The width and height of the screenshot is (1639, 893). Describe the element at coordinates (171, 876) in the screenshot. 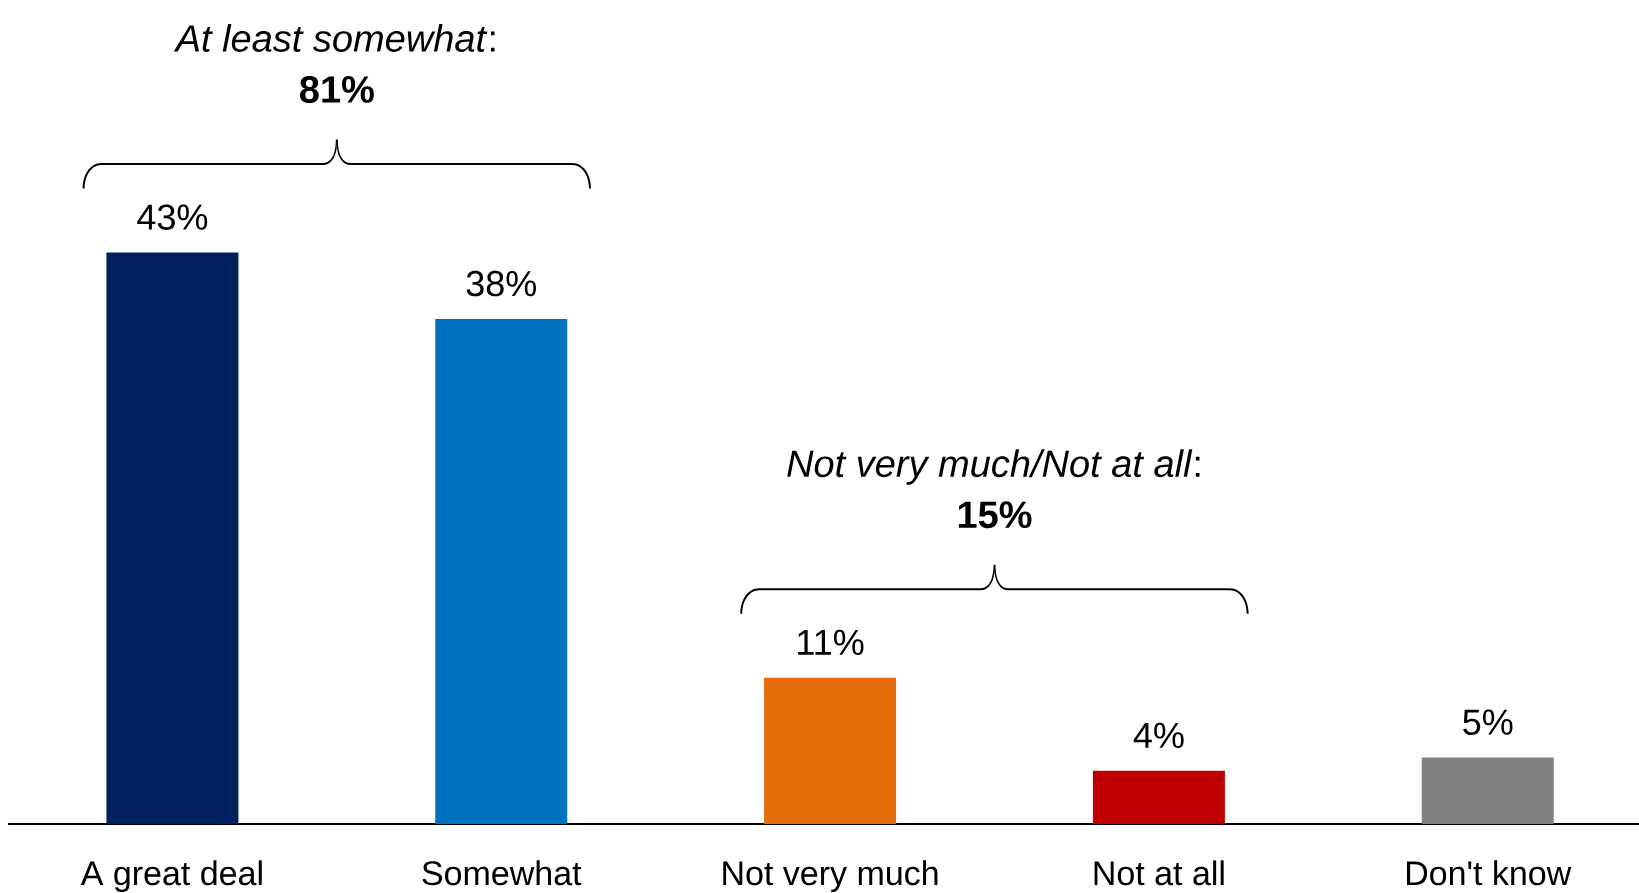

I see `x-tick-label: A great deal` at that location.